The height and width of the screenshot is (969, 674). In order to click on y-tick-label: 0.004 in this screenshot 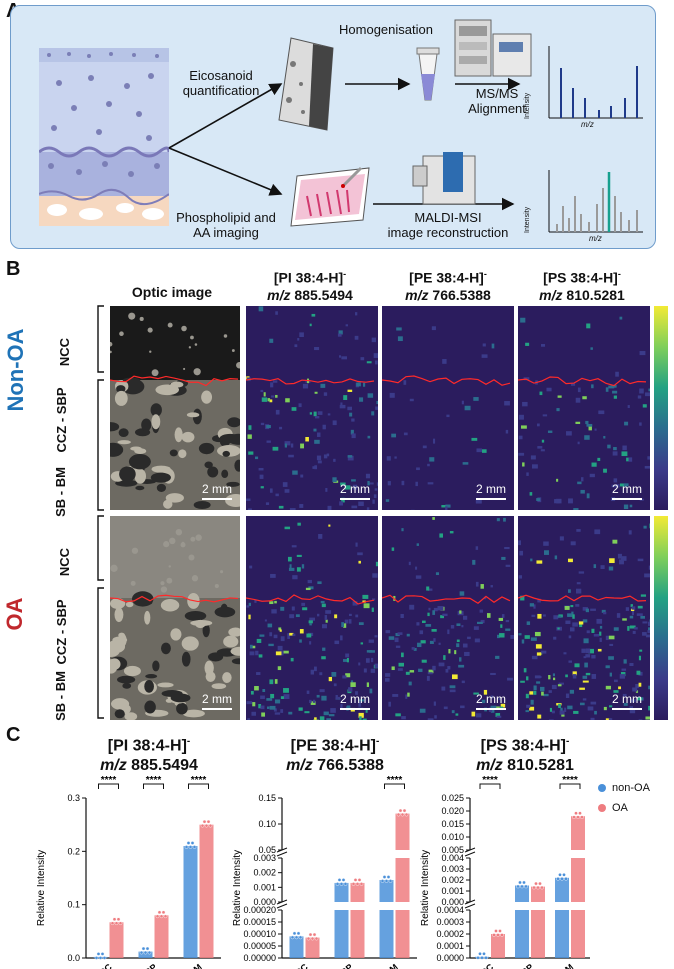, I will do `click(452, 858)`.